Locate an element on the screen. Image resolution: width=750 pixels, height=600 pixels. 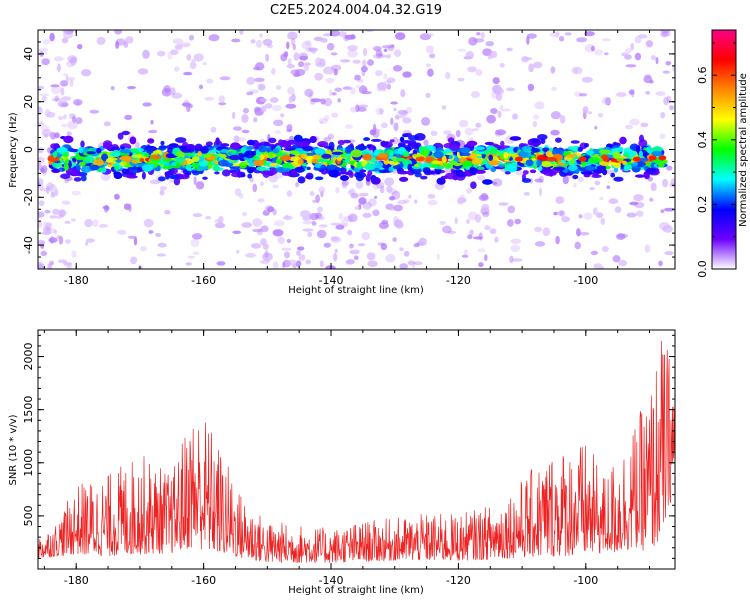
colorbar-ticks: 0.0 0.2 0.4 0.6 is located at coordinates (716, 160).